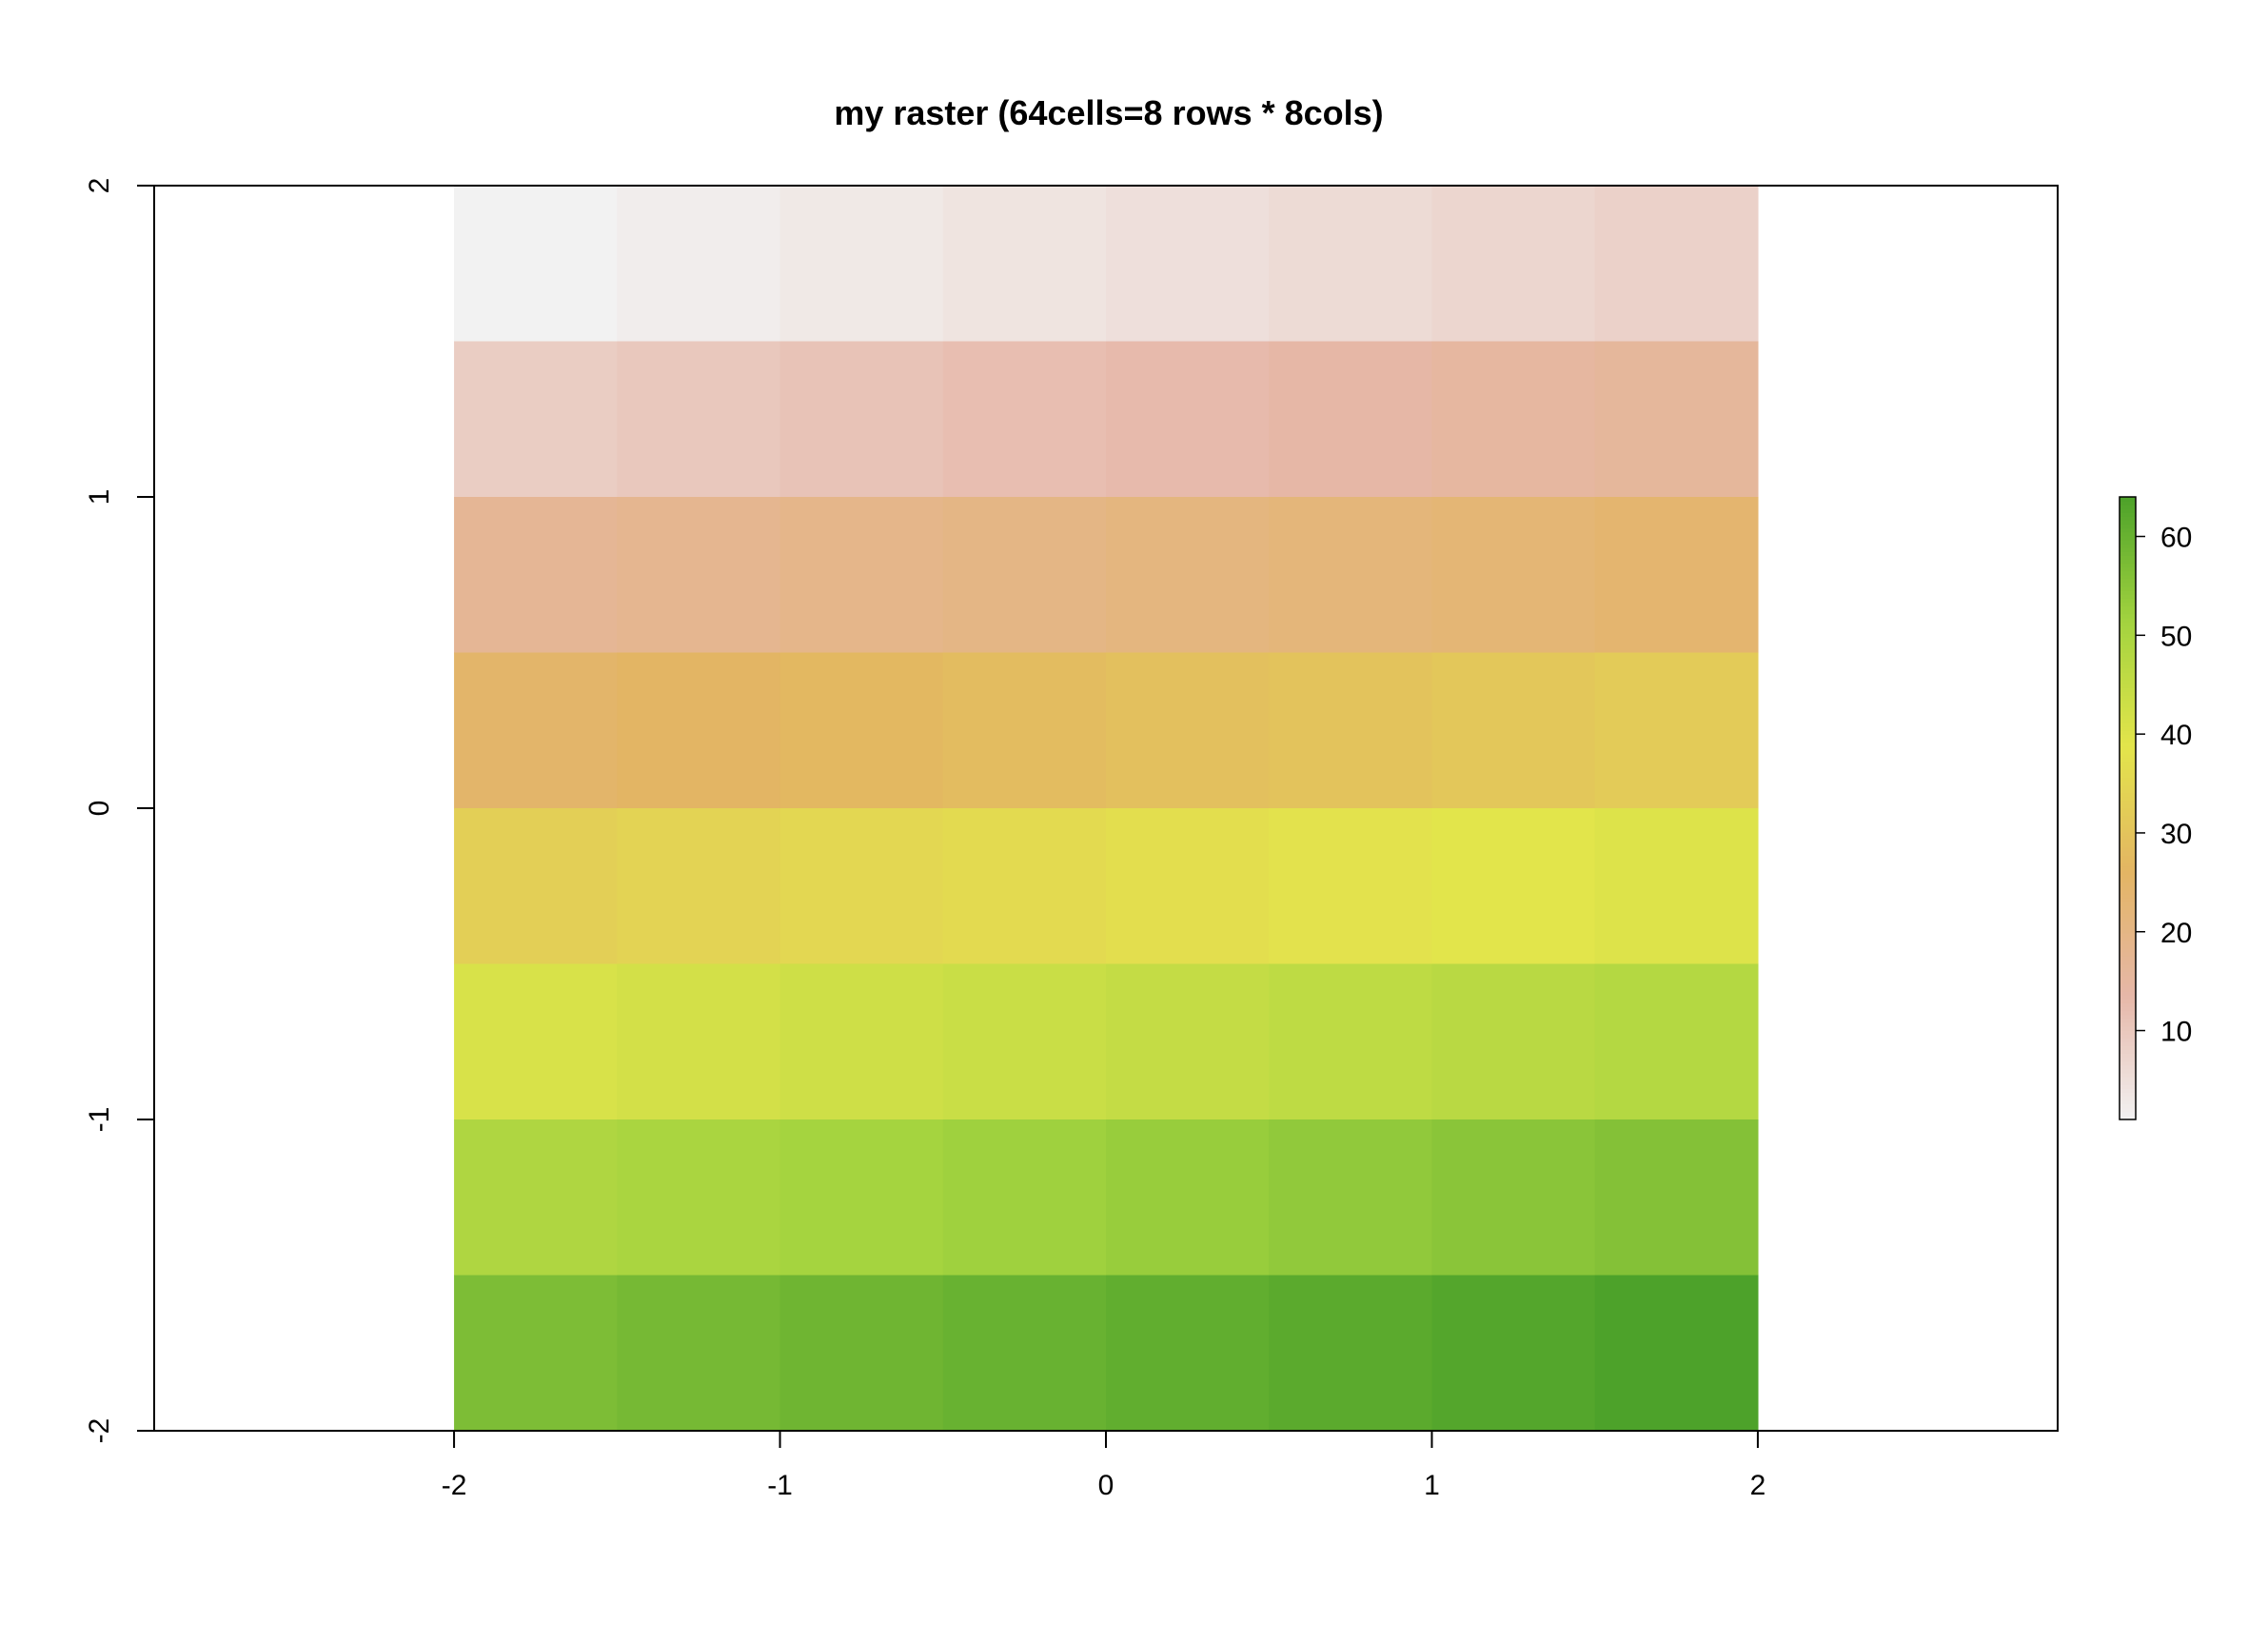 The height and width of the screenshot is (1644, 2268). I want to click on chart-title: my raster (64cells=8 rows * 8cols), so click(1109, 112).